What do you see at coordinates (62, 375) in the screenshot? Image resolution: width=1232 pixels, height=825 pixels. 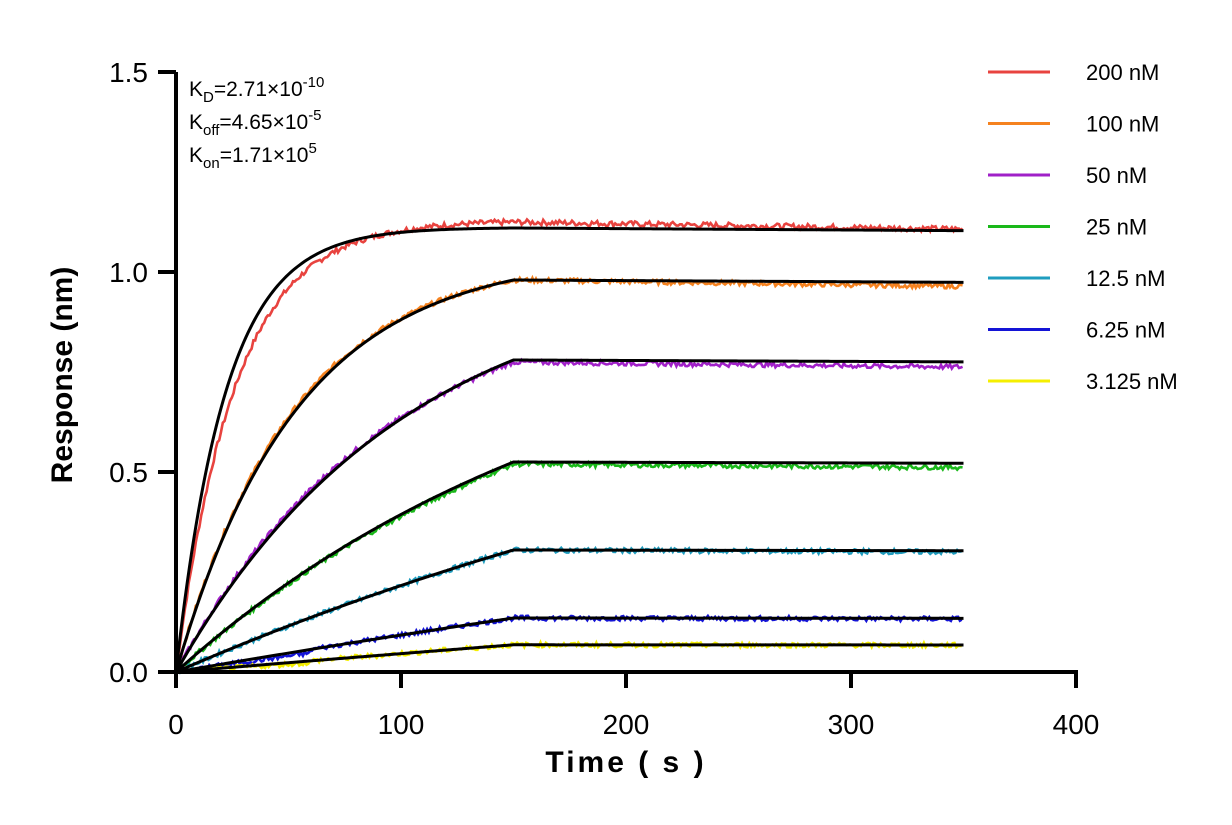 I see `y-axis-title: Response (nm)` at bounding box center [62, 375].